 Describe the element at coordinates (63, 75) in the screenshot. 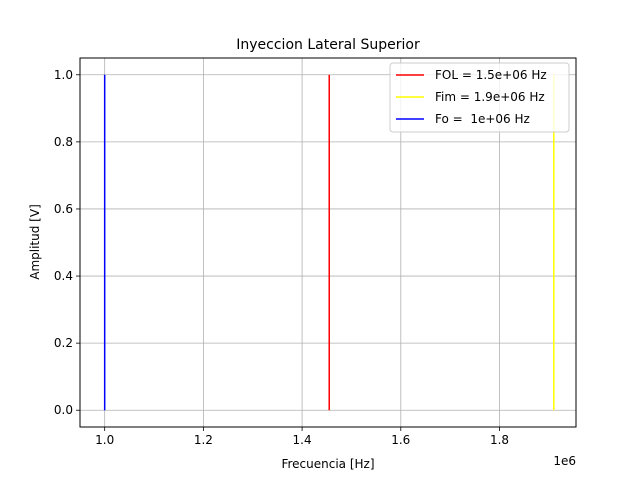

I see `y-tick-label: 1.0` at that location.